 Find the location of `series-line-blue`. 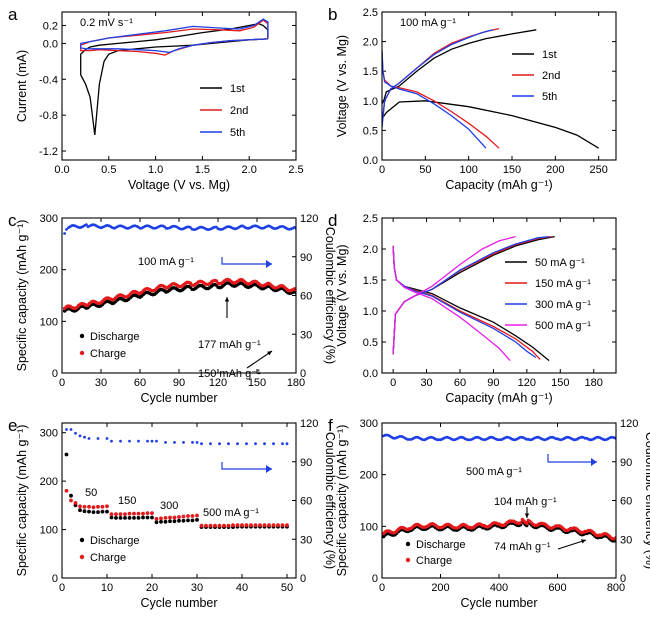

series-line-blue is located at coordinates (174, 36).